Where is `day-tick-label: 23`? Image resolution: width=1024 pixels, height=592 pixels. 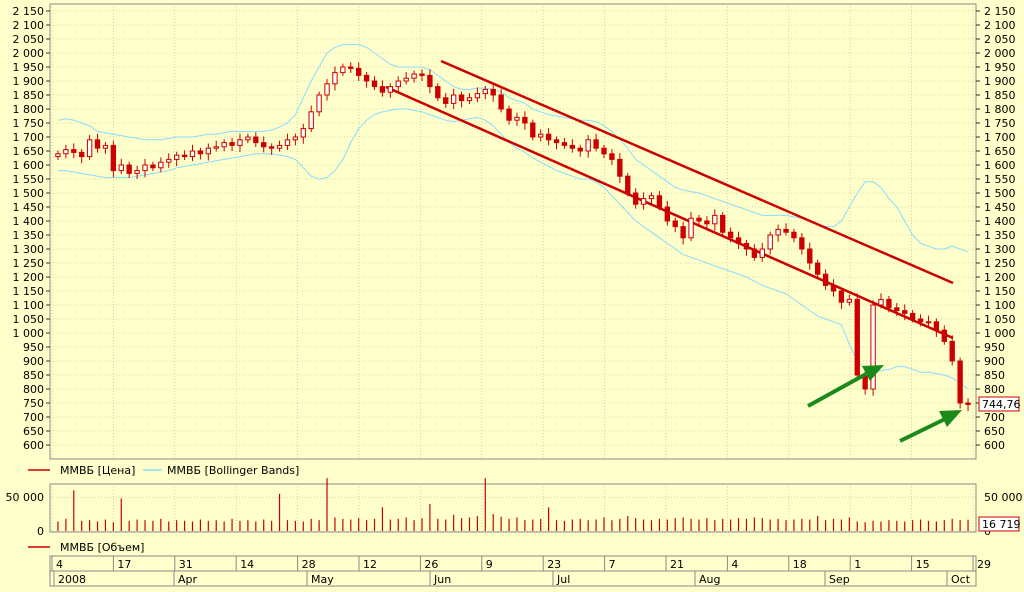 day-tick-label: 23 is located at coordinates (554, 564).